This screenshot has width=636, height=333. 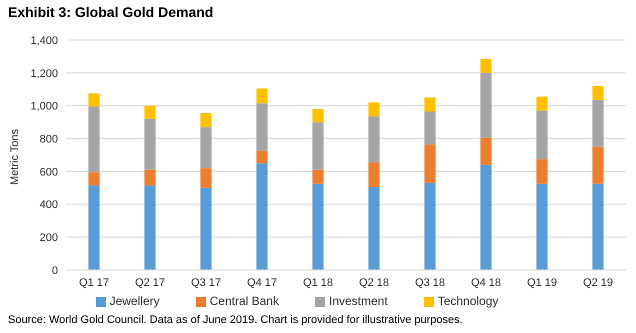 I want to click on y-tick-label: 600, so click(x=49, y=172).